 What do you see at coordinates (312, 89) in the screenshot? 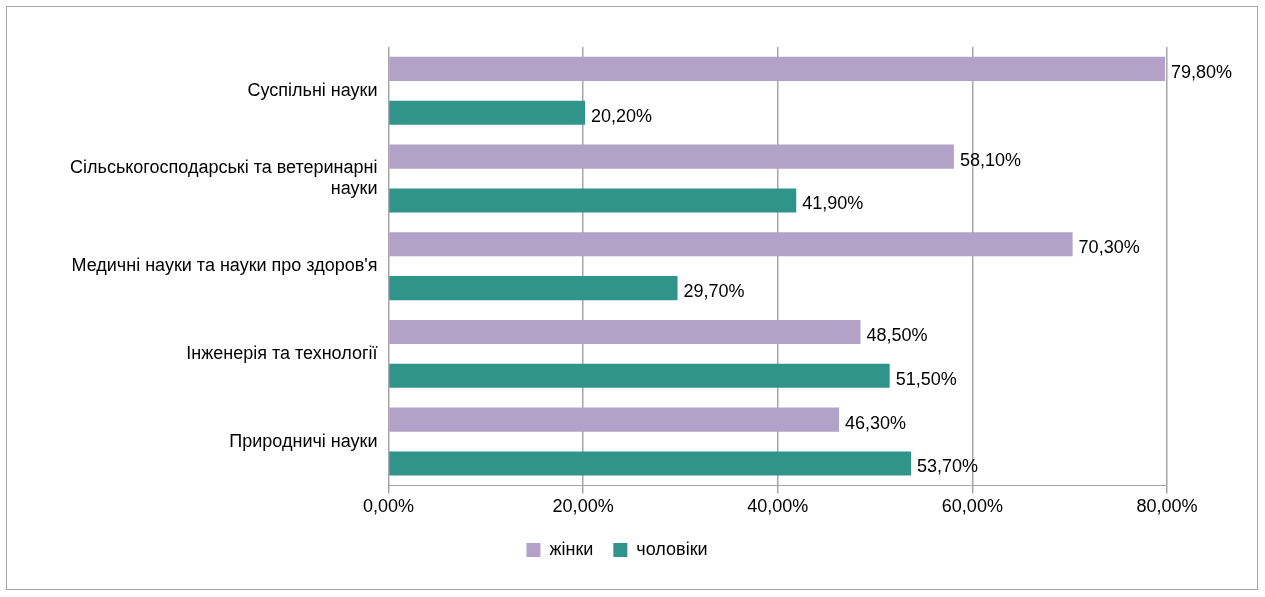
I see `y-tick-label: Суспільні науки` at bounding box center [312, 89].